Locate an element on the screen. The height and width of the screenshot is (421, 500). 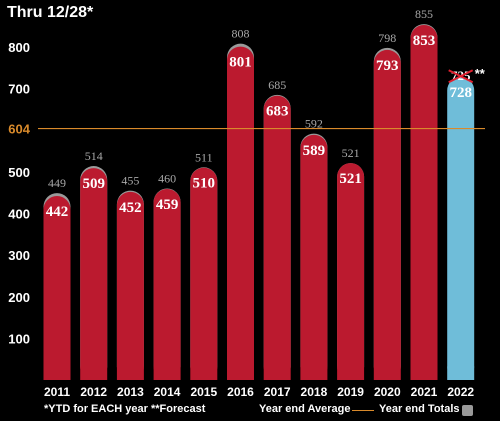
legend-totals-label: Year end Totals is located at coordinates (419, 409).